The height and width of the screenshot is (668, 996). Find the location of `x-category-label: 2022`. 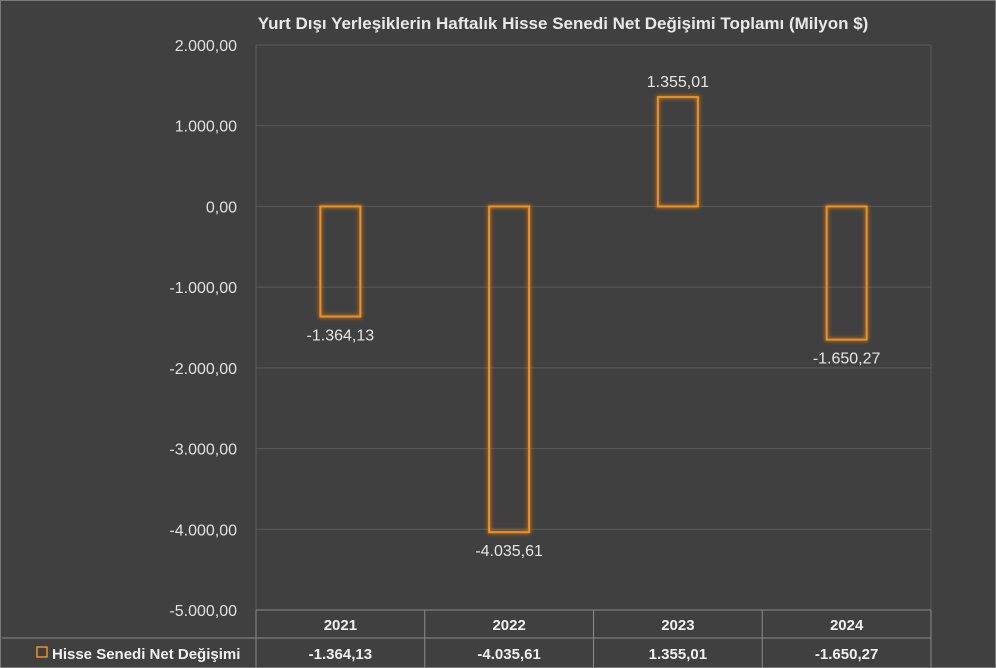

x-category-label: 2022 is located at coordinates (508, 625).